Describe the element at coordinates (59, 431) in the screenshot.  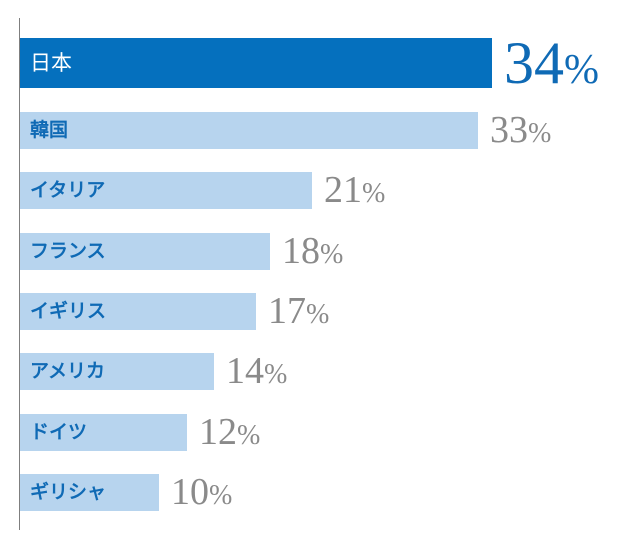
I see `category-label: ドイツ` at that location.